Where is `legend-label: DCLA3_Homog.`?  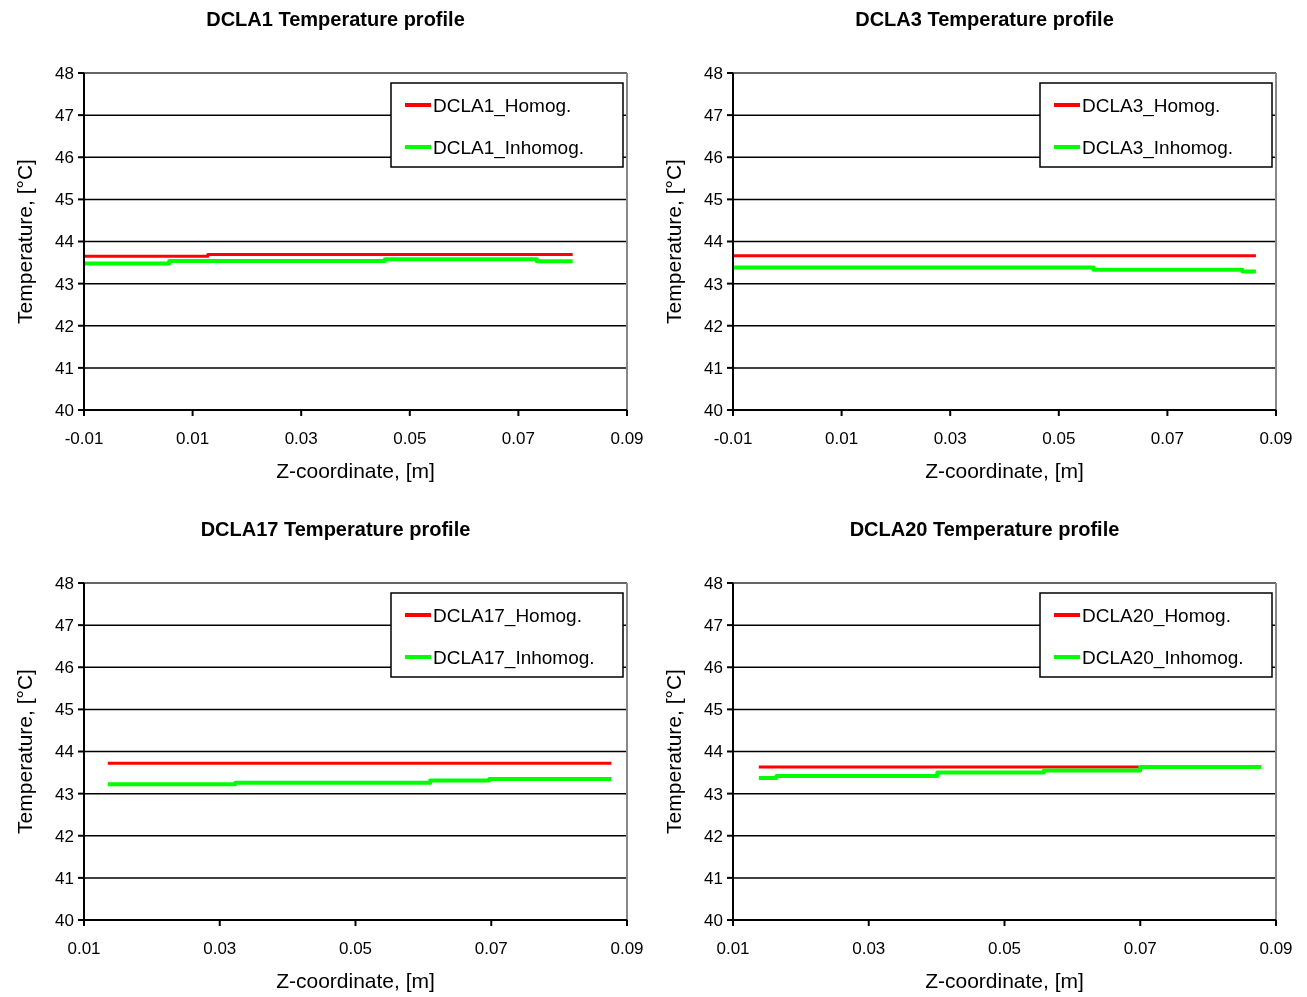 legend-label: DCLA3_Homog. is located at coordinates (1151, 105).